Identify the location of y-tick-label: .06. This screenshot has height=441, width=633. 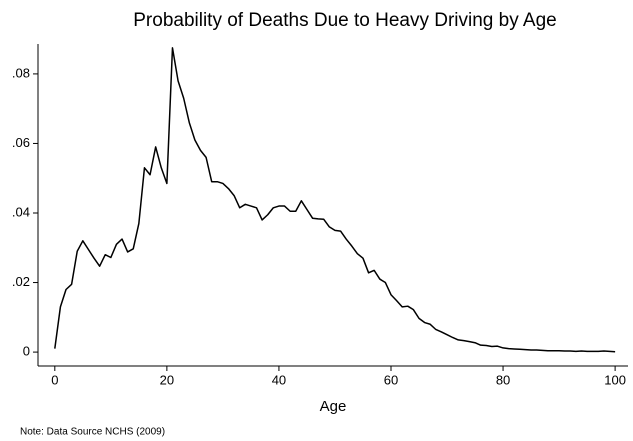
(21, 142).